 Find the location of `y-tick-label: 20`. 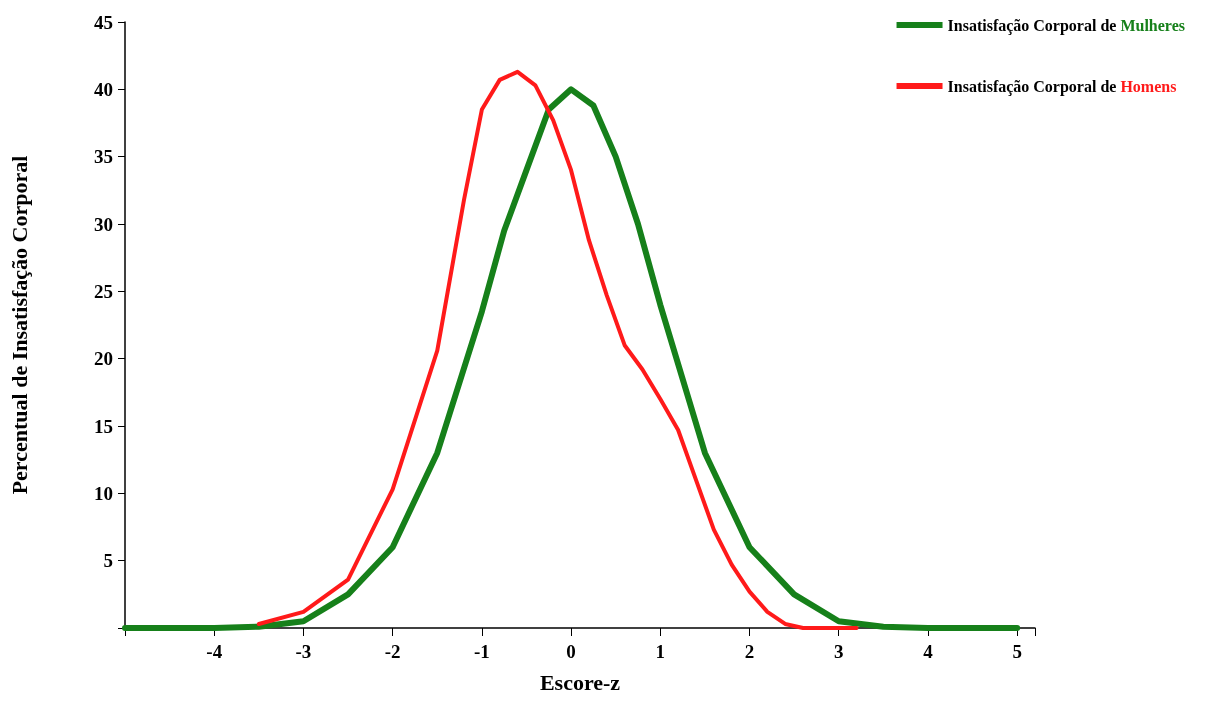

y-tick-label: 20 is located at coordinates (103, 359).